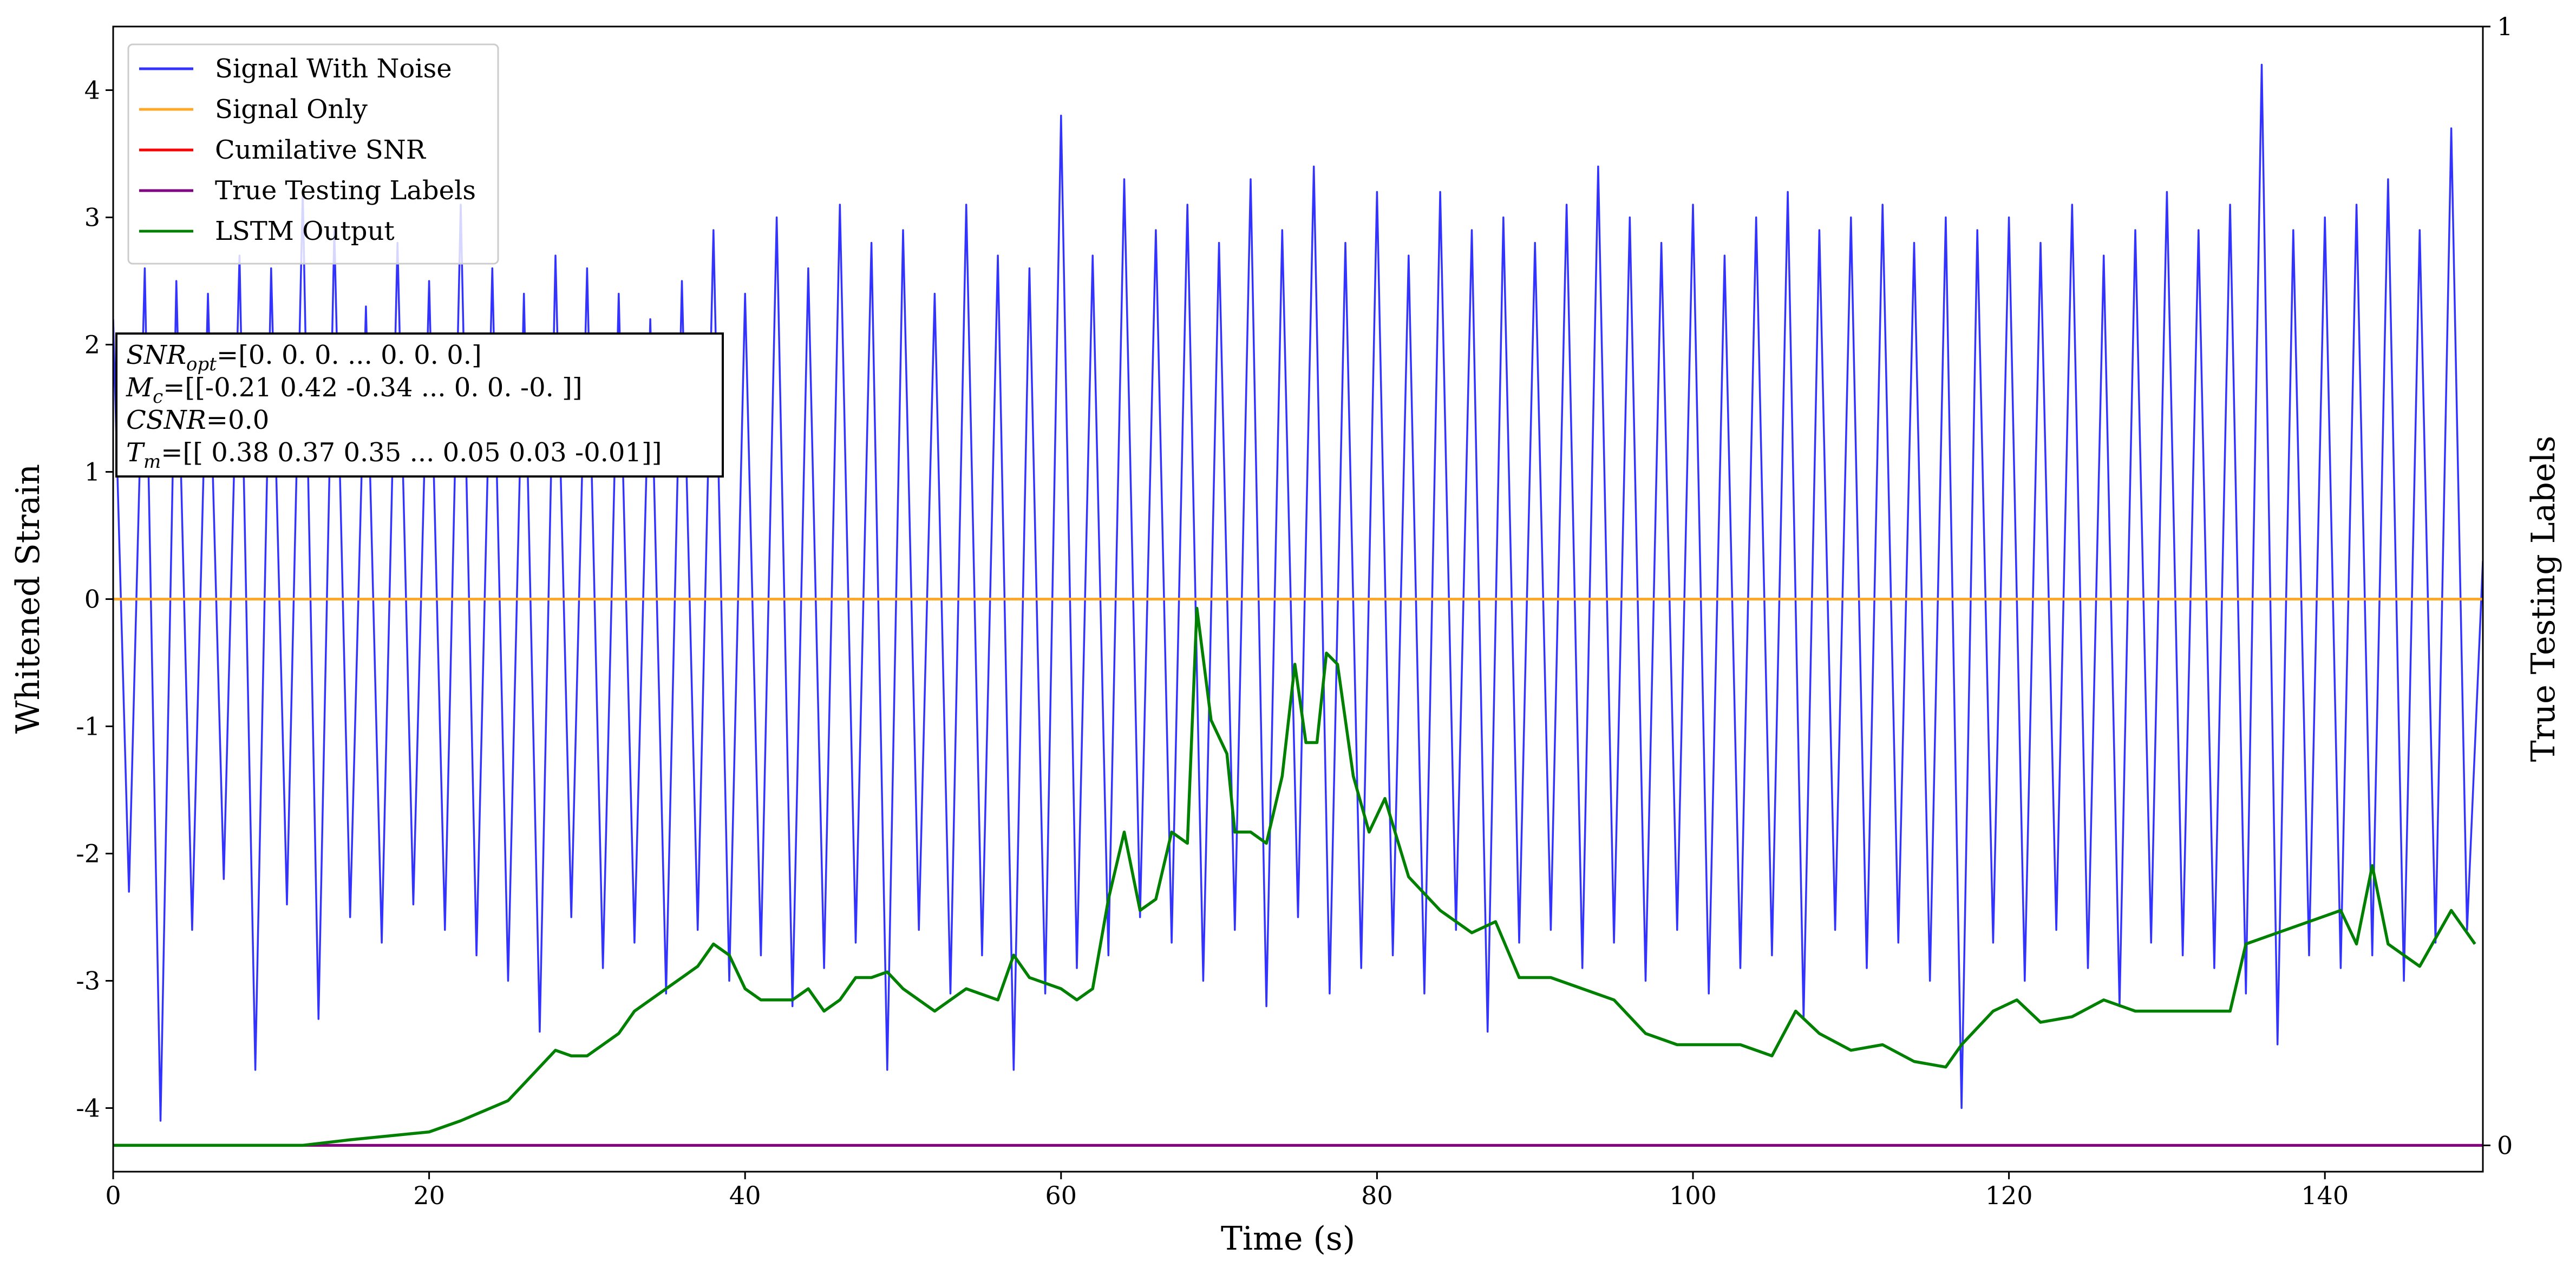  Describe the element at coordinates (92, 472) in the screenshot. I see `y-tick-label: 1` at that location.